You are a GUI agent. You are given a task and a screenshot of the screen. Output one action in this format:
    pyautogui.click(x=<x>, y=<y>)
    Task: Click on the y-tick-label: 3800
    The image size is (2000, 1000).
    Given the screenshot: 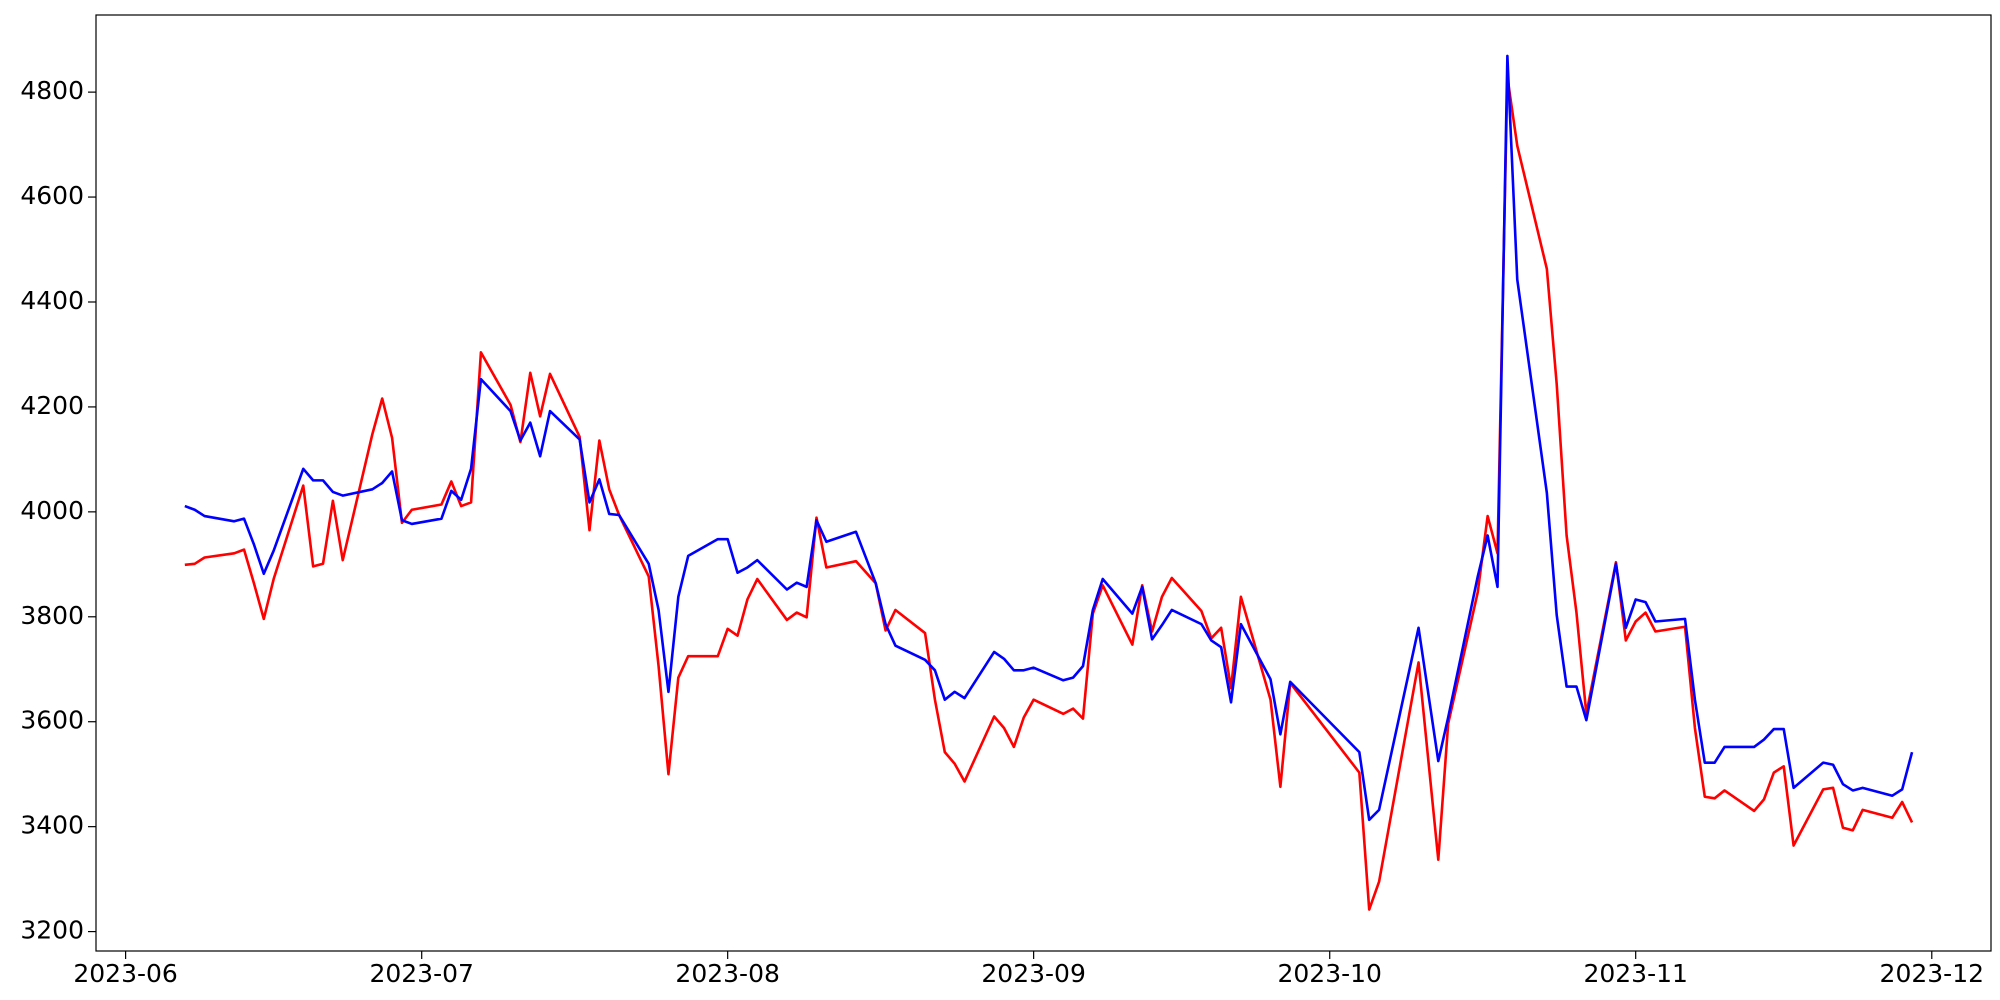 What is the action you would take?
    pyautogui.click(x=52, y=615)
    